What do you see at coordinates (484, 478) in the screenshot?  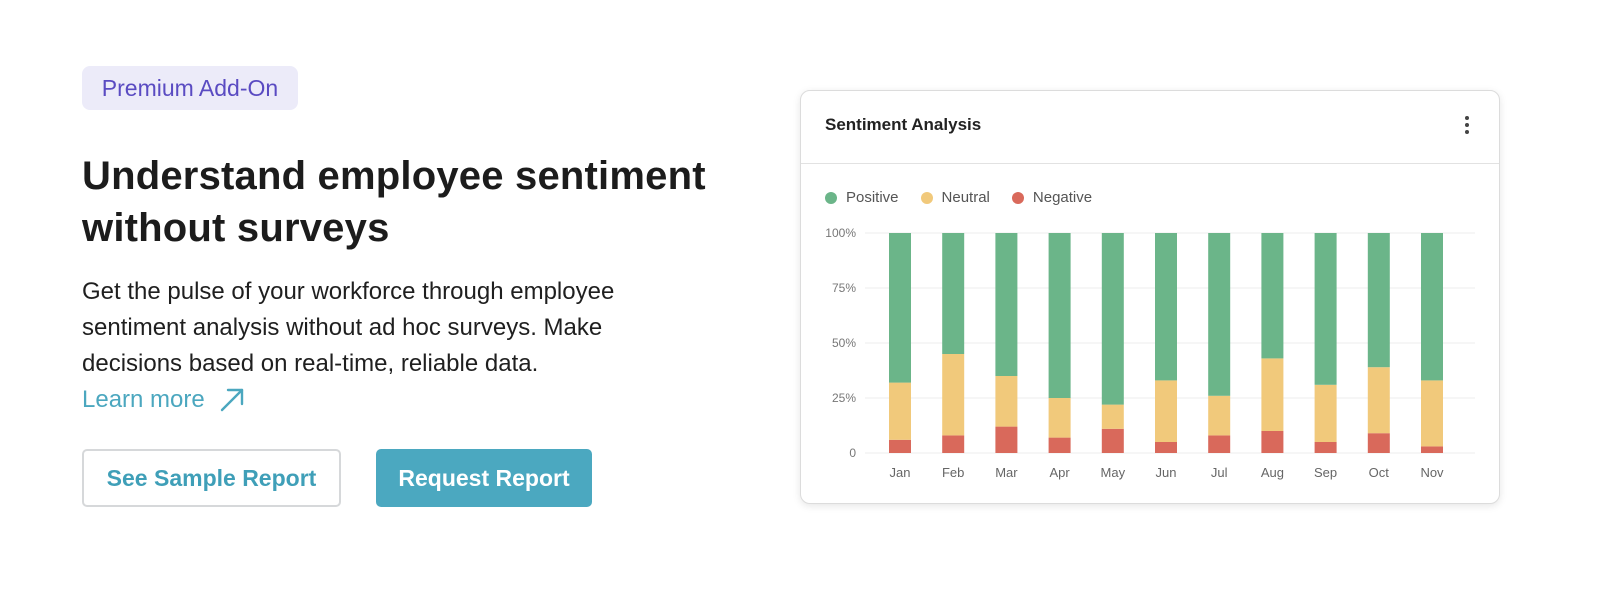 I see `request-report-button: Request Report` at bounding box center [484, 478].